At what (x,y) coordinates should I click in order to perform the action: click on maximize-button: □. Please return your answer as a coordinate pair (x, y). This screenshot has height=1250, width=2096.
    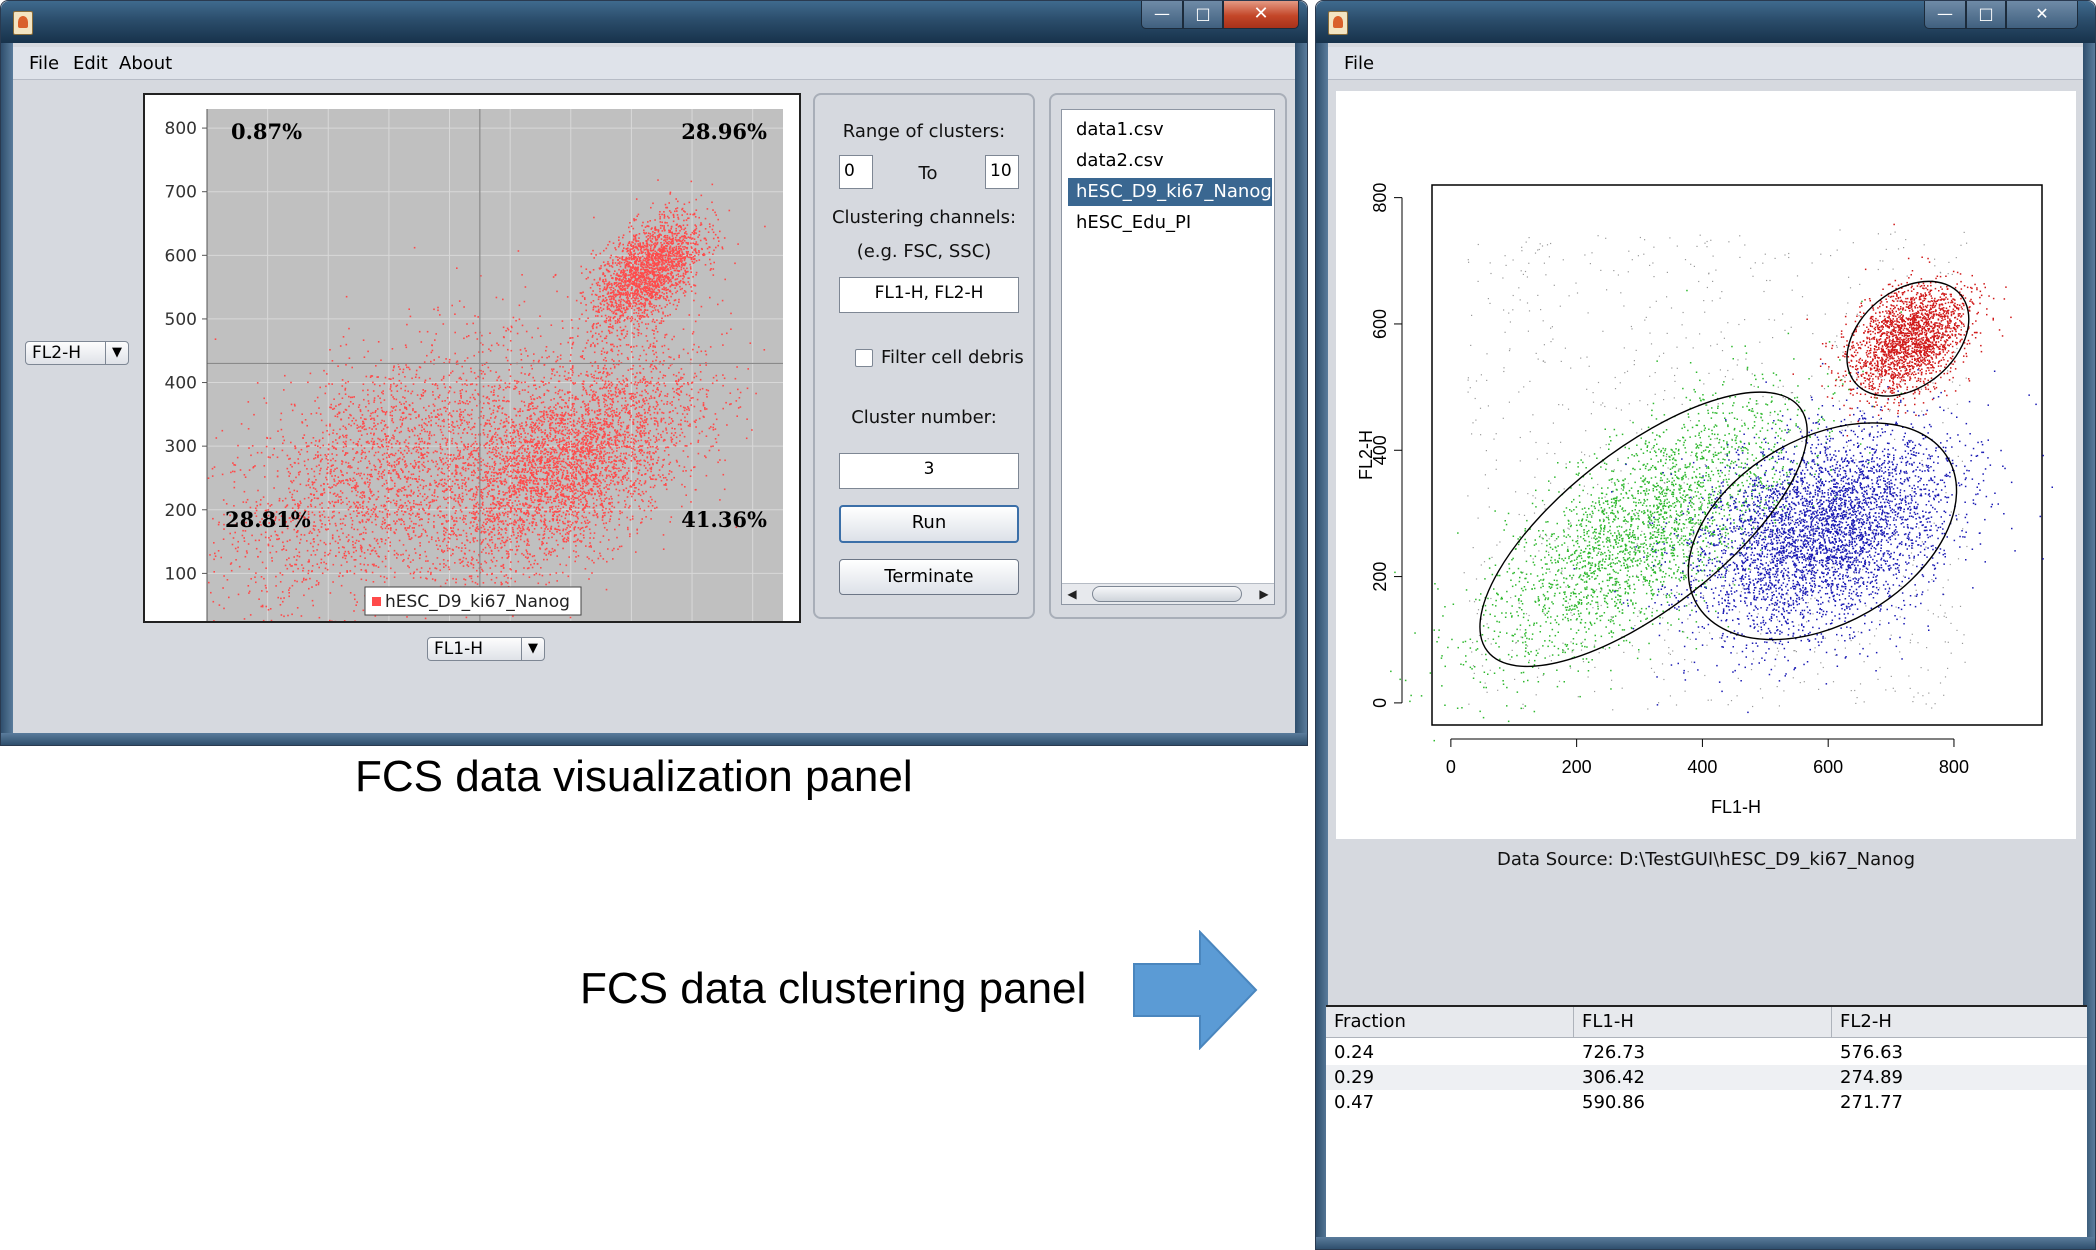
    Looking at the image, I should click on (1203, 15).